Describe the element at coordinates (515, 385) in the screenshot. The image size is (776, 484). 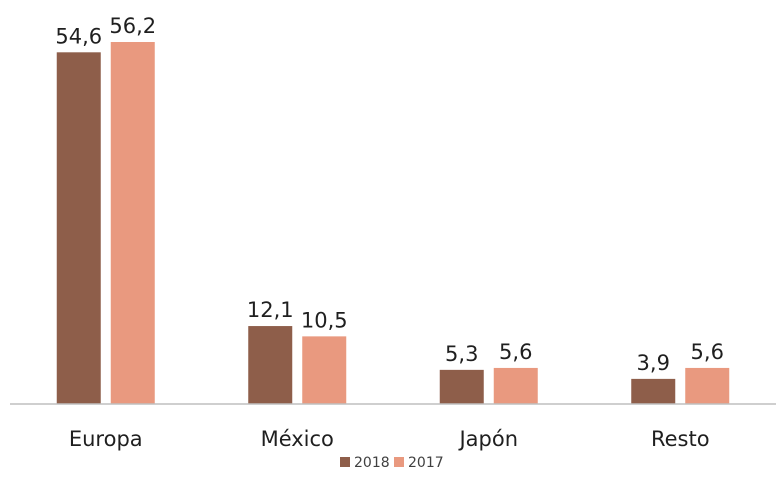
I see `bar-2017-japón` at that location.